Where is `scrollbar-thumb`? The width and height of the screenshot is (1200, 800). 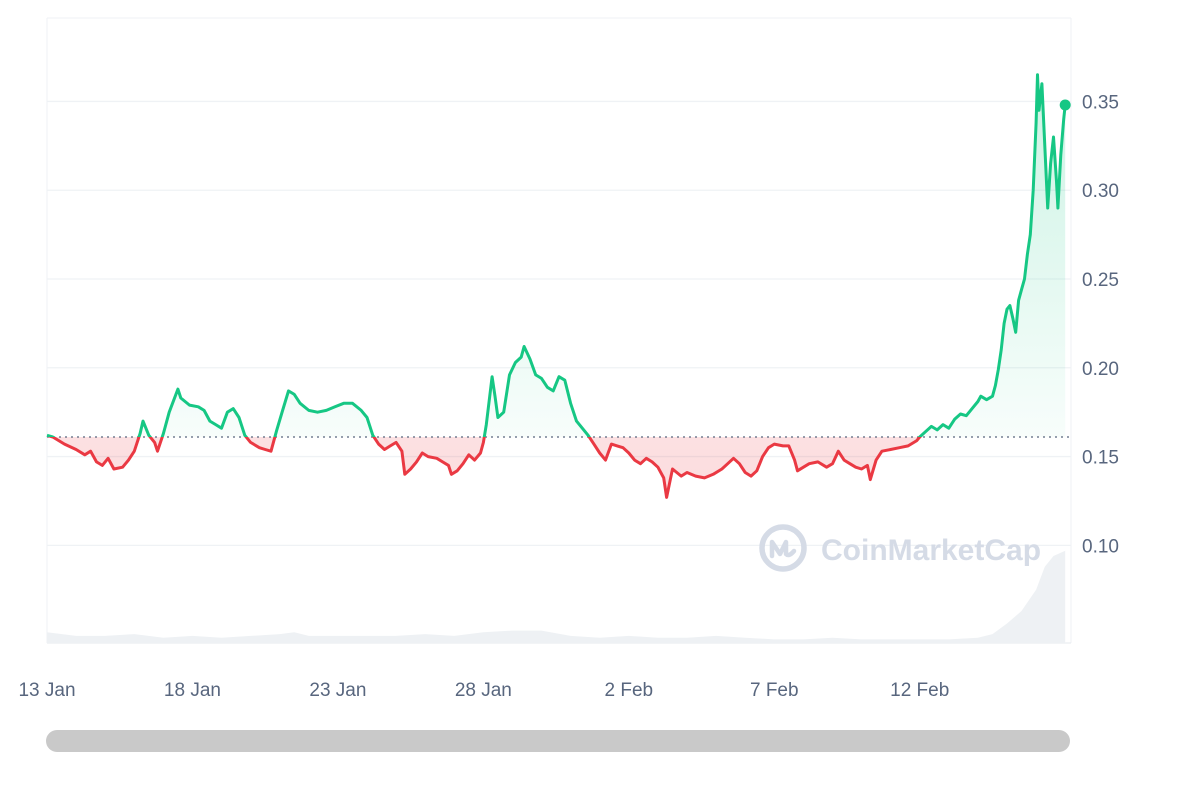
scrollbar-thumb is located at coordinates (558, 741).